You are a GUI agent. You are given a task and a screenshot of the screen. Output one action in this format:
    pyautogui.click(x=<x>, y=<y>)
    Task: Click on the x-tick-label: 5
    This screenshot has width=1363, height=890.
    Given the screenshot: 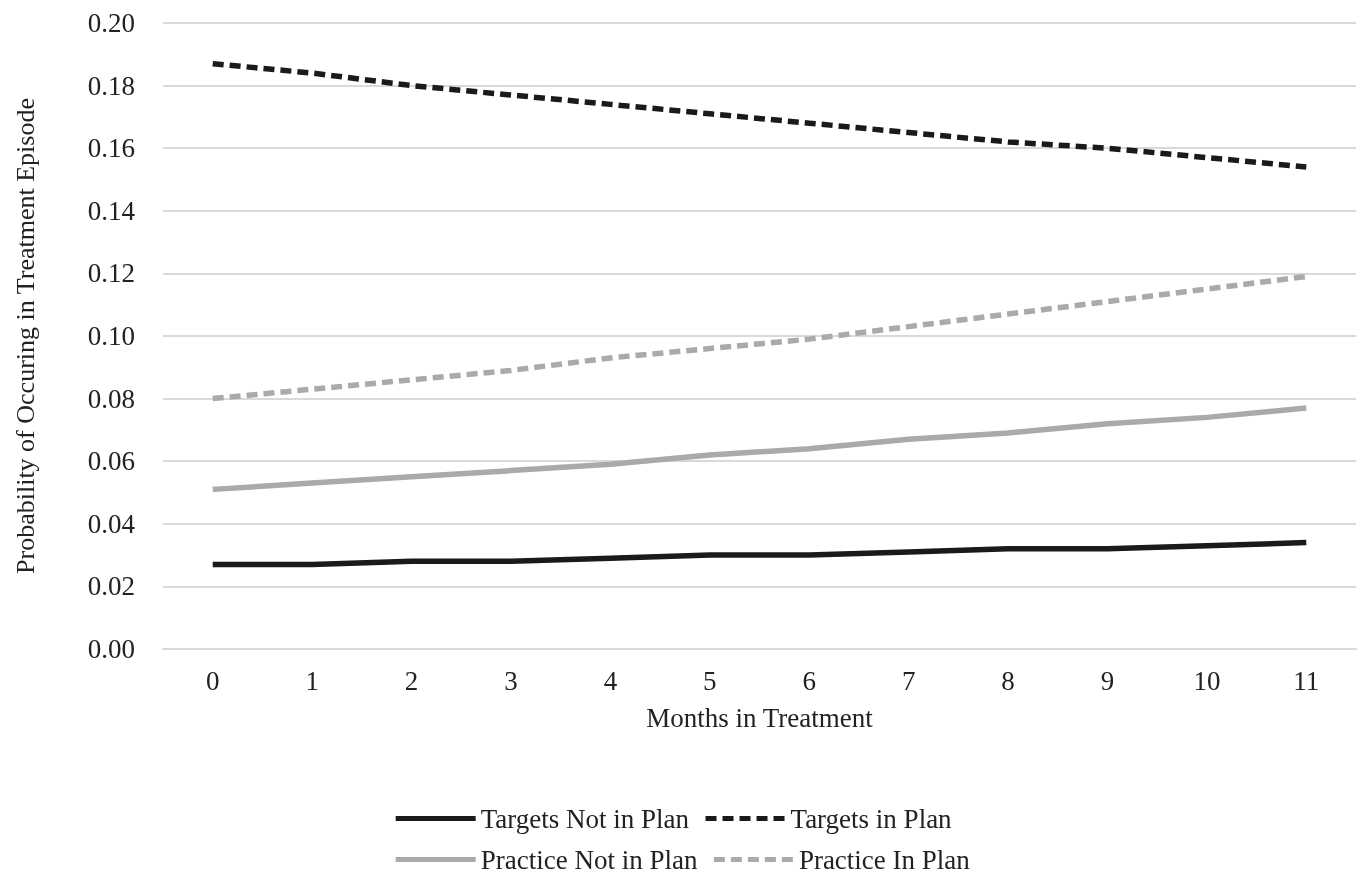 What is the action you would take?
    pyautogui.click(x=710, y=680)
    